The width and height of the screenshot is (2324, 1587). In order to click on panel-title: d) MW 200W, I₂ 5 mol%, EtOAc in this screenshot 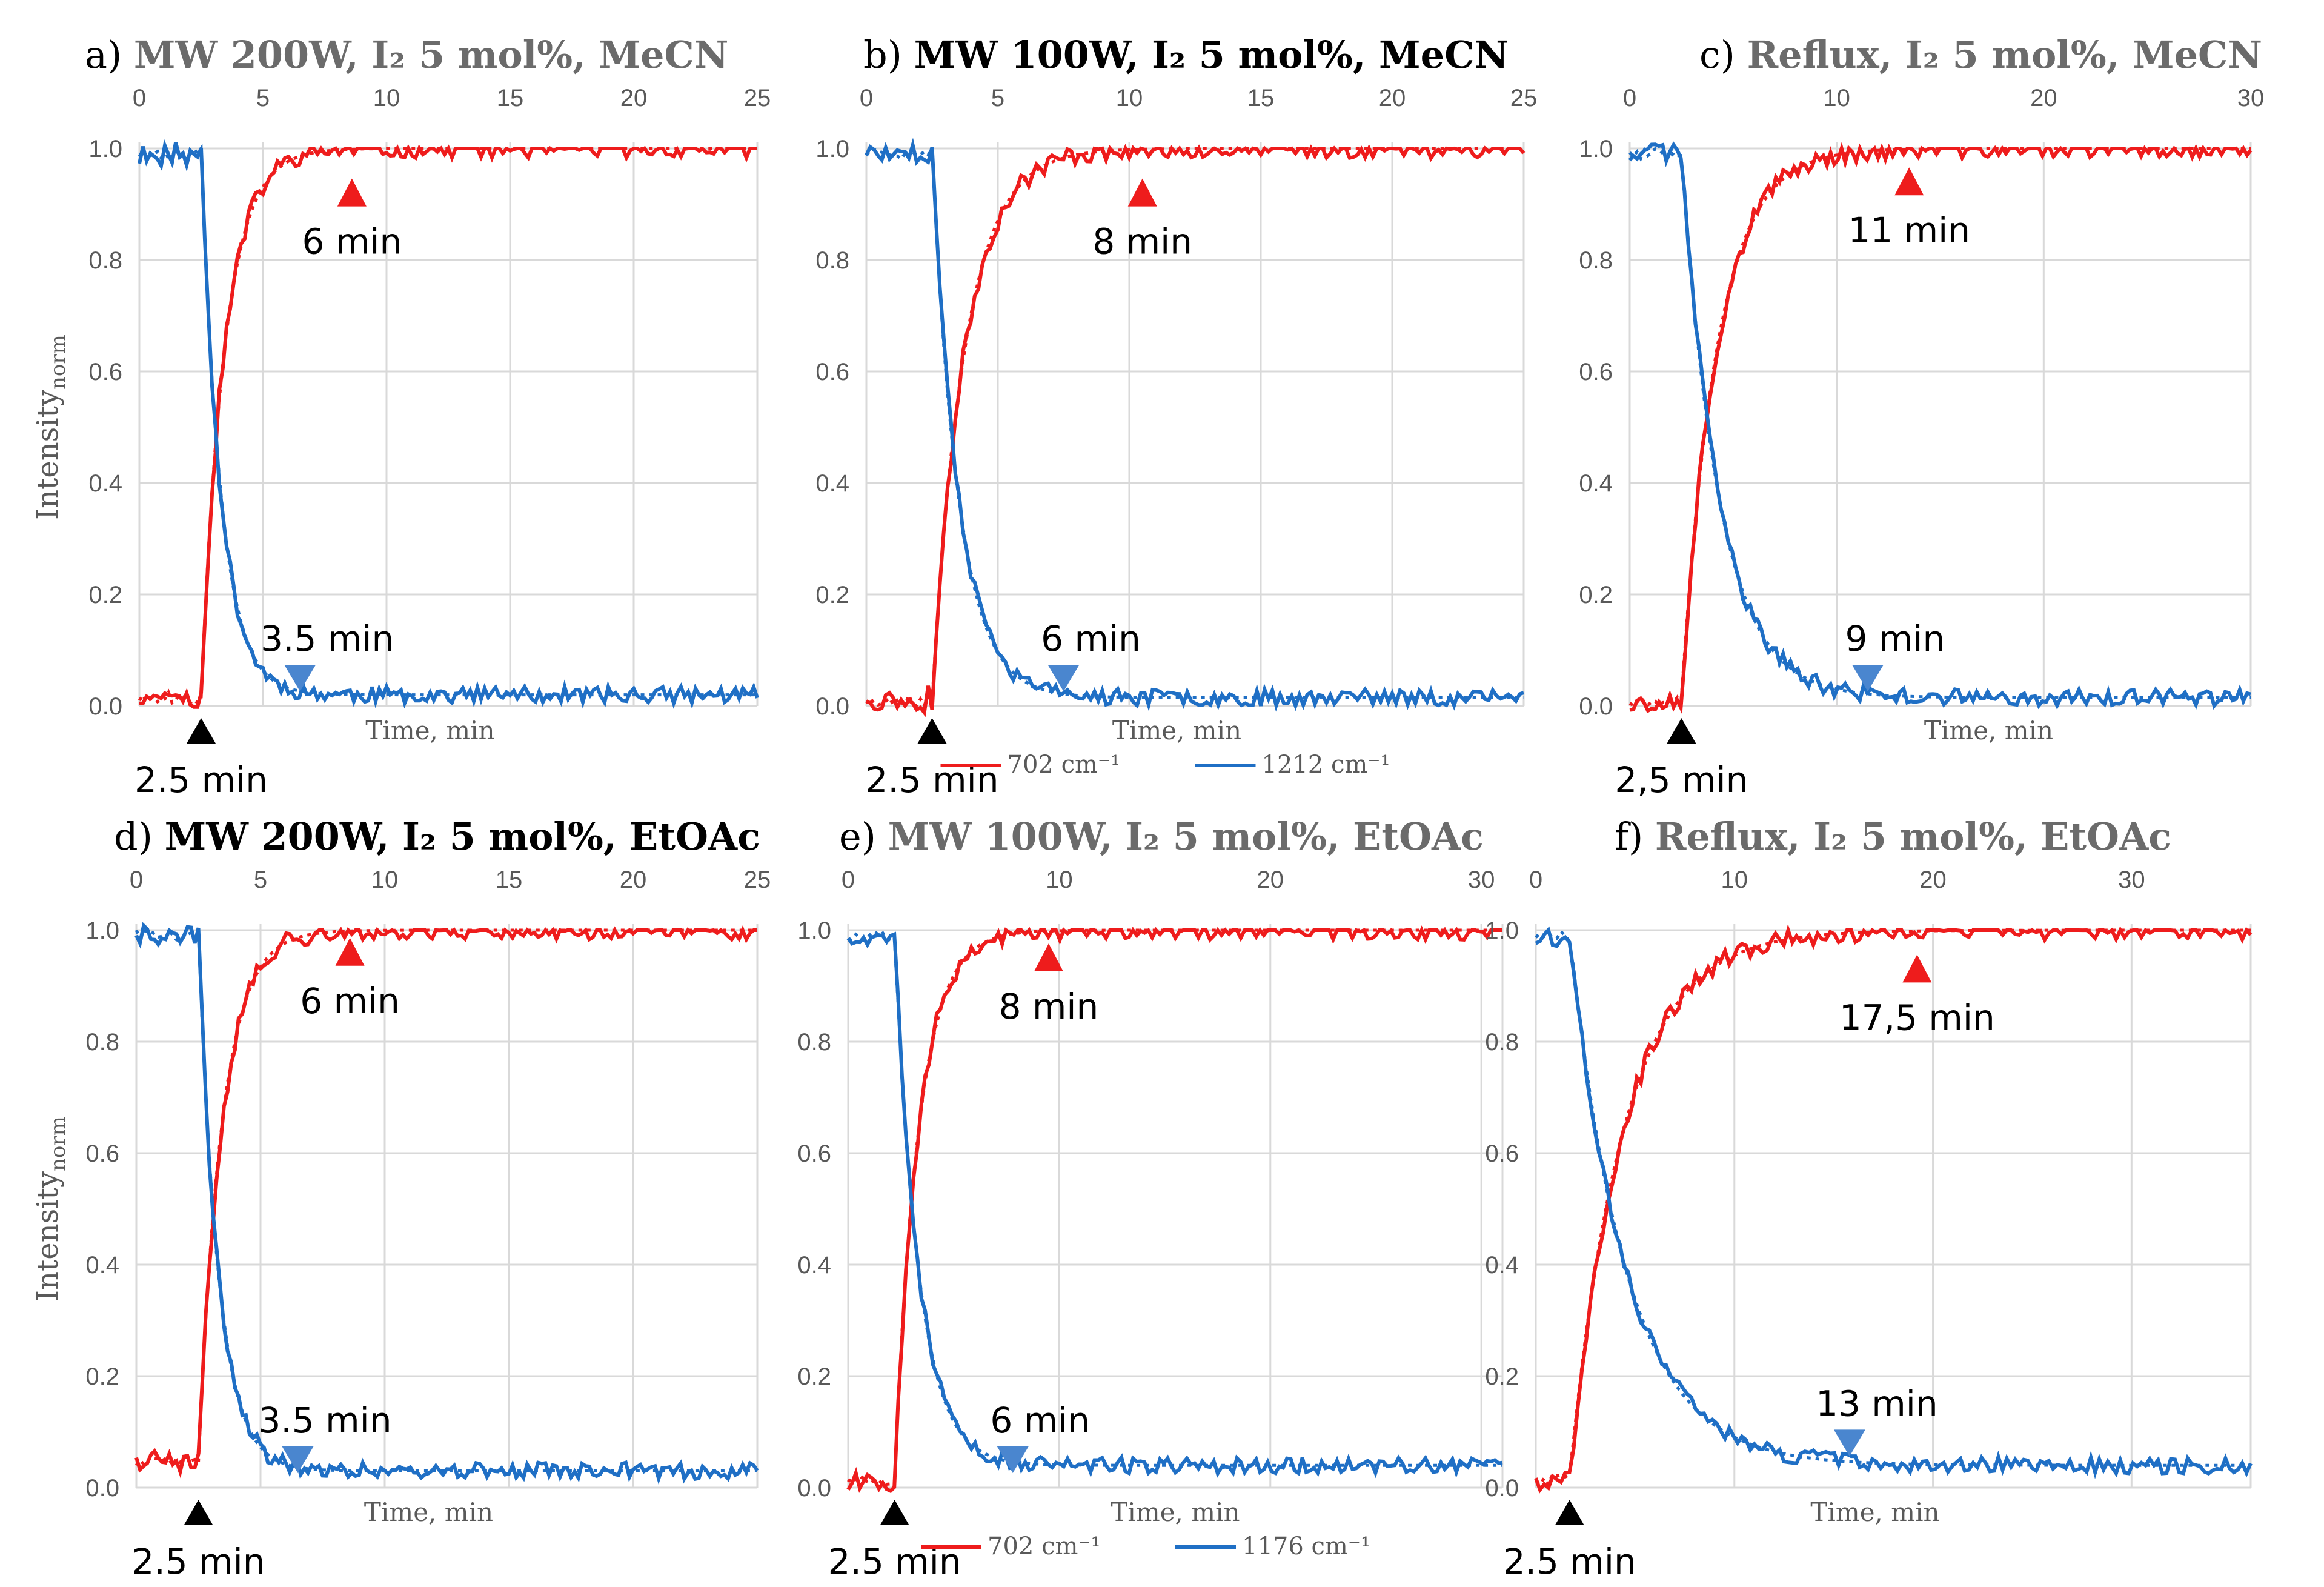, I will do `click(437, 836)`.